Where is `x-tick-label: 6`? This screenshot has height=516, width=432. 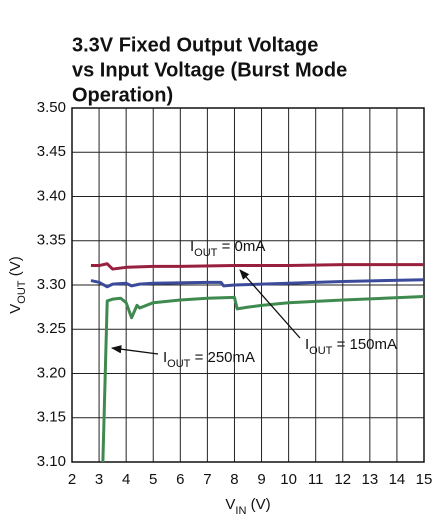 x-tick-label: 6 is located at coordinates (180, 479).